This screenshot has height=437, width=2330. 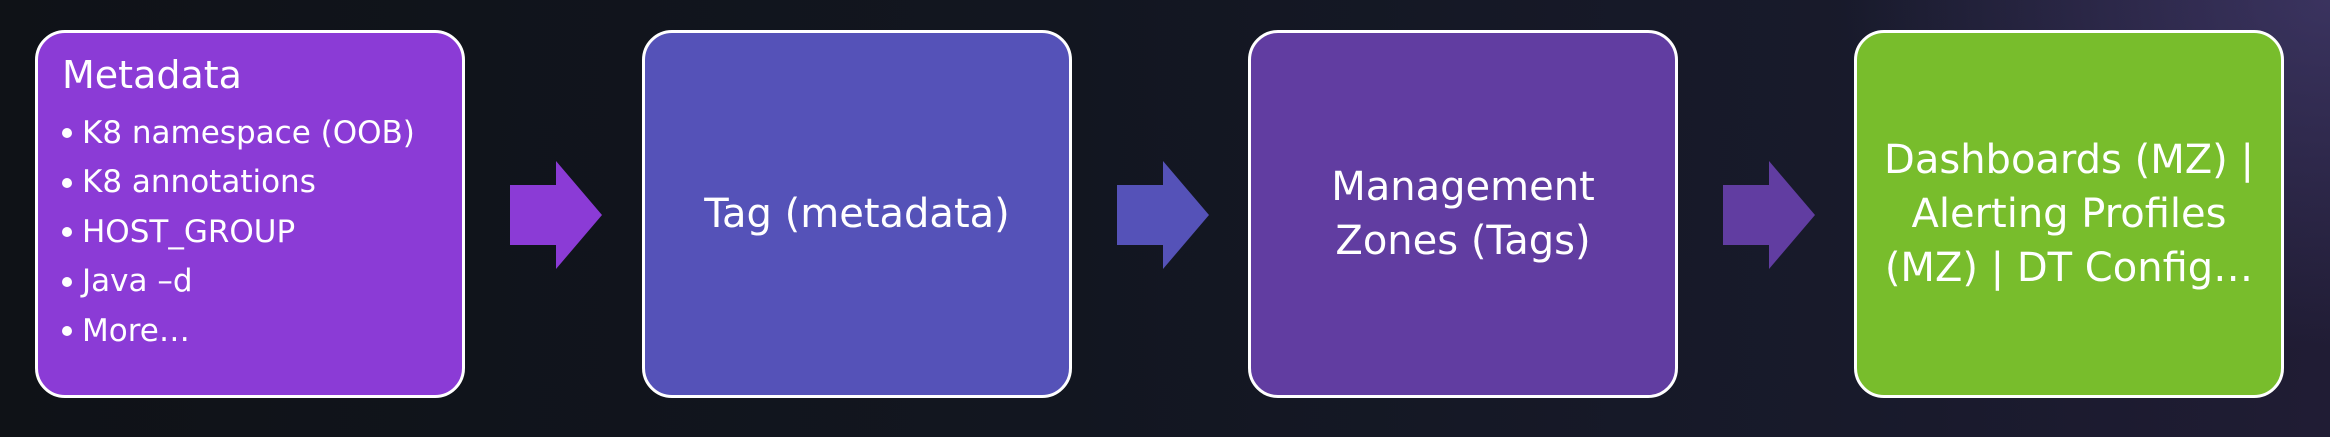 What do you see at coordinates (254, 282) in the screenshot?
I see `list-item: Java –d` at bounding box center [254, 282].